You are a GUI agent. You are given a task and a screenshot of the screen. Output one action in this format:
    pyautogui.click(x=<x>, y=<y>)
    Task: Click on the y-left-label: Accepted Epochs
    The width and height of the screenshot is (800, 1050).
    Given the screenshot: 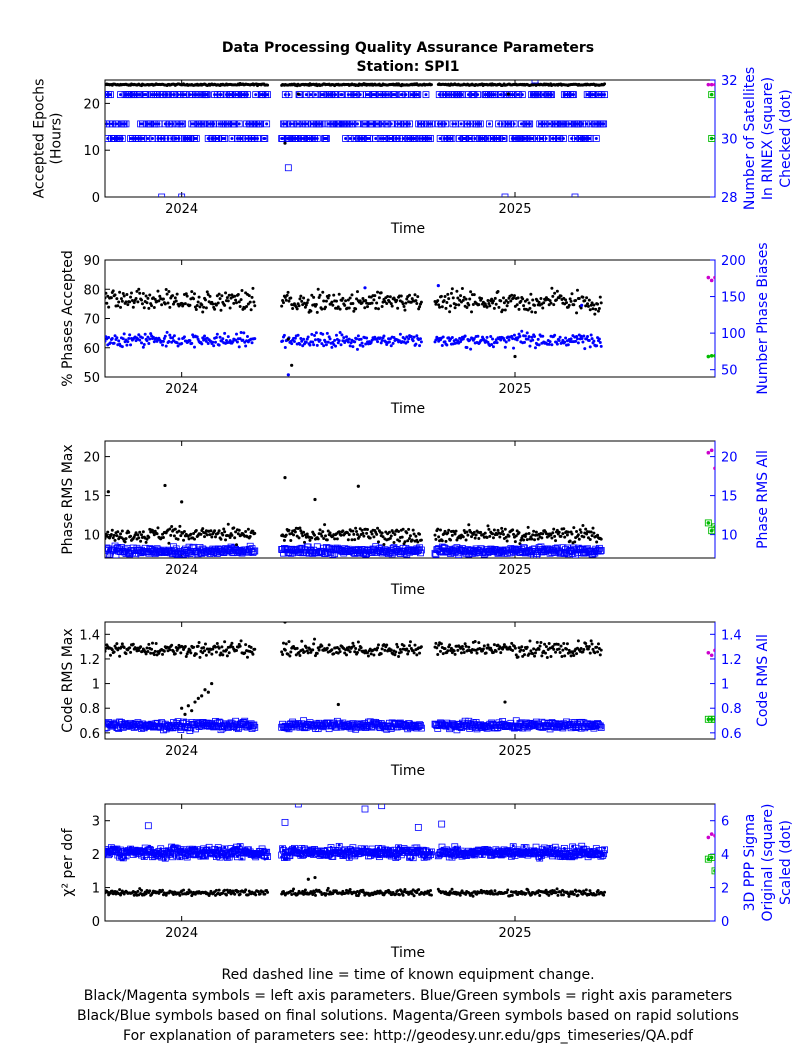 What is the action you would take?
    pyautogui.click(x=40, y=139)
    